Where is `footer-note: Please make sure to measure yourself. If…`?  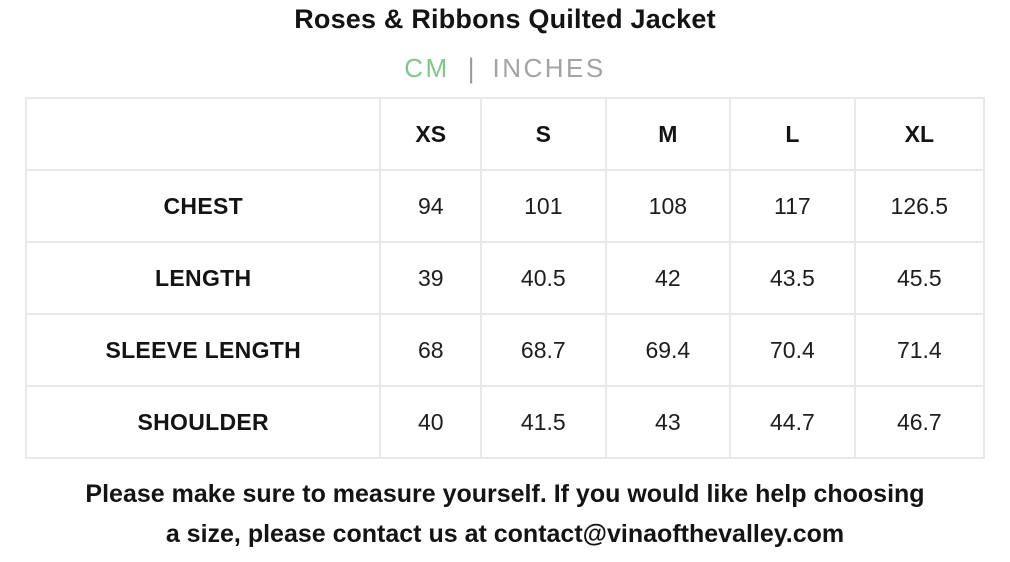
footer-note: Please make sure to measure yourself. If… is located at coordinates (505, 514).